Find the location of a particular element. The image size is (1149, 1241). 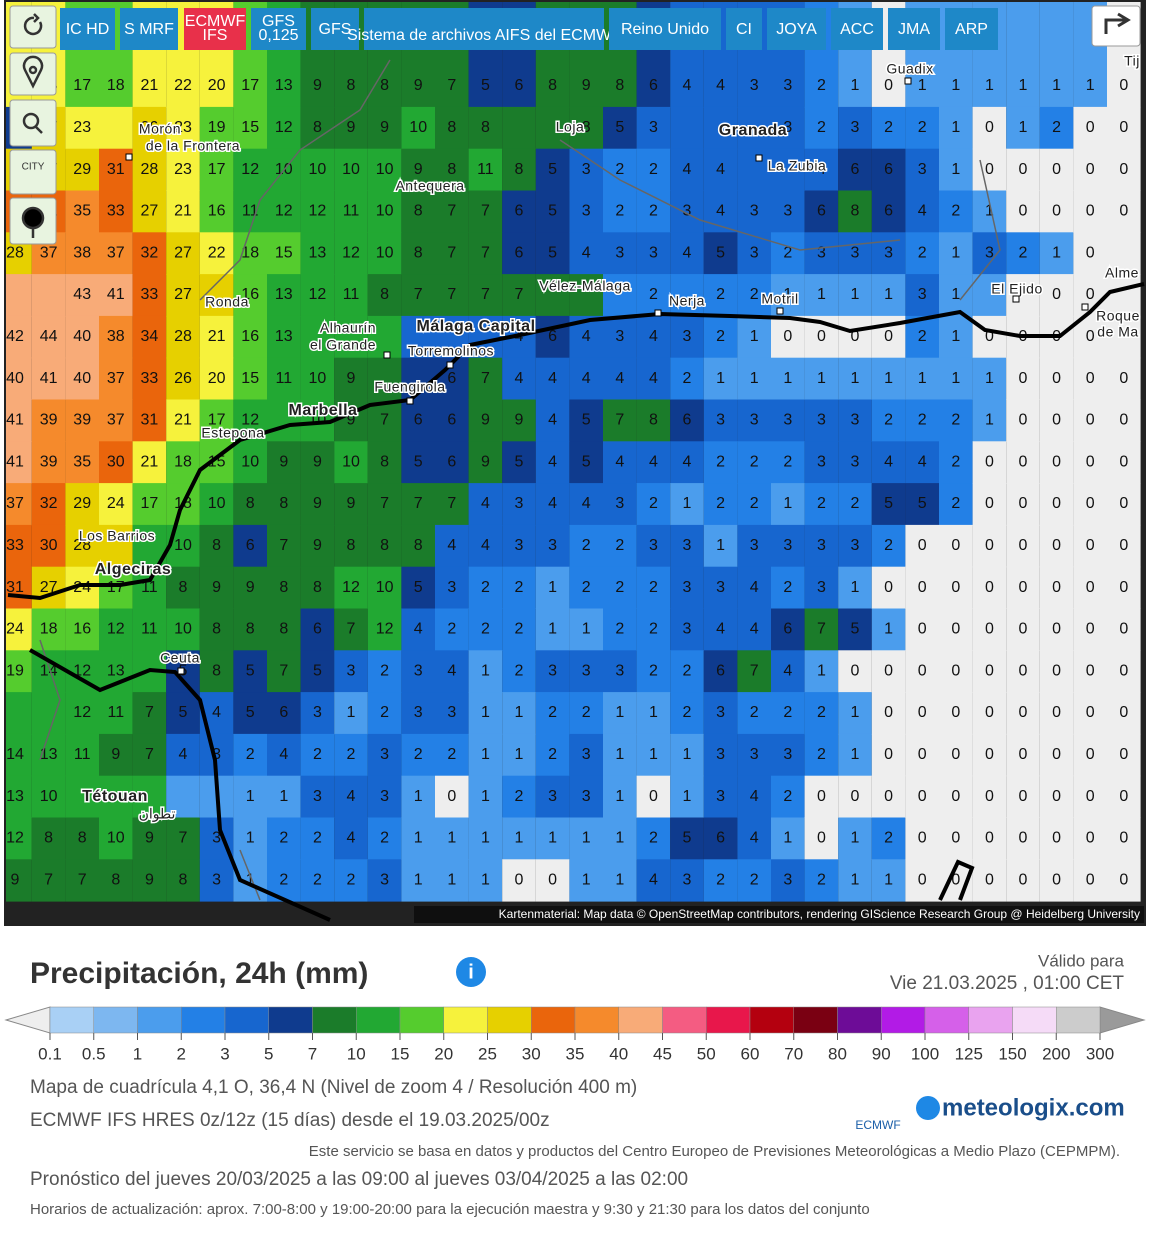

cell-value: 5 is located at coordinates (619, 127).